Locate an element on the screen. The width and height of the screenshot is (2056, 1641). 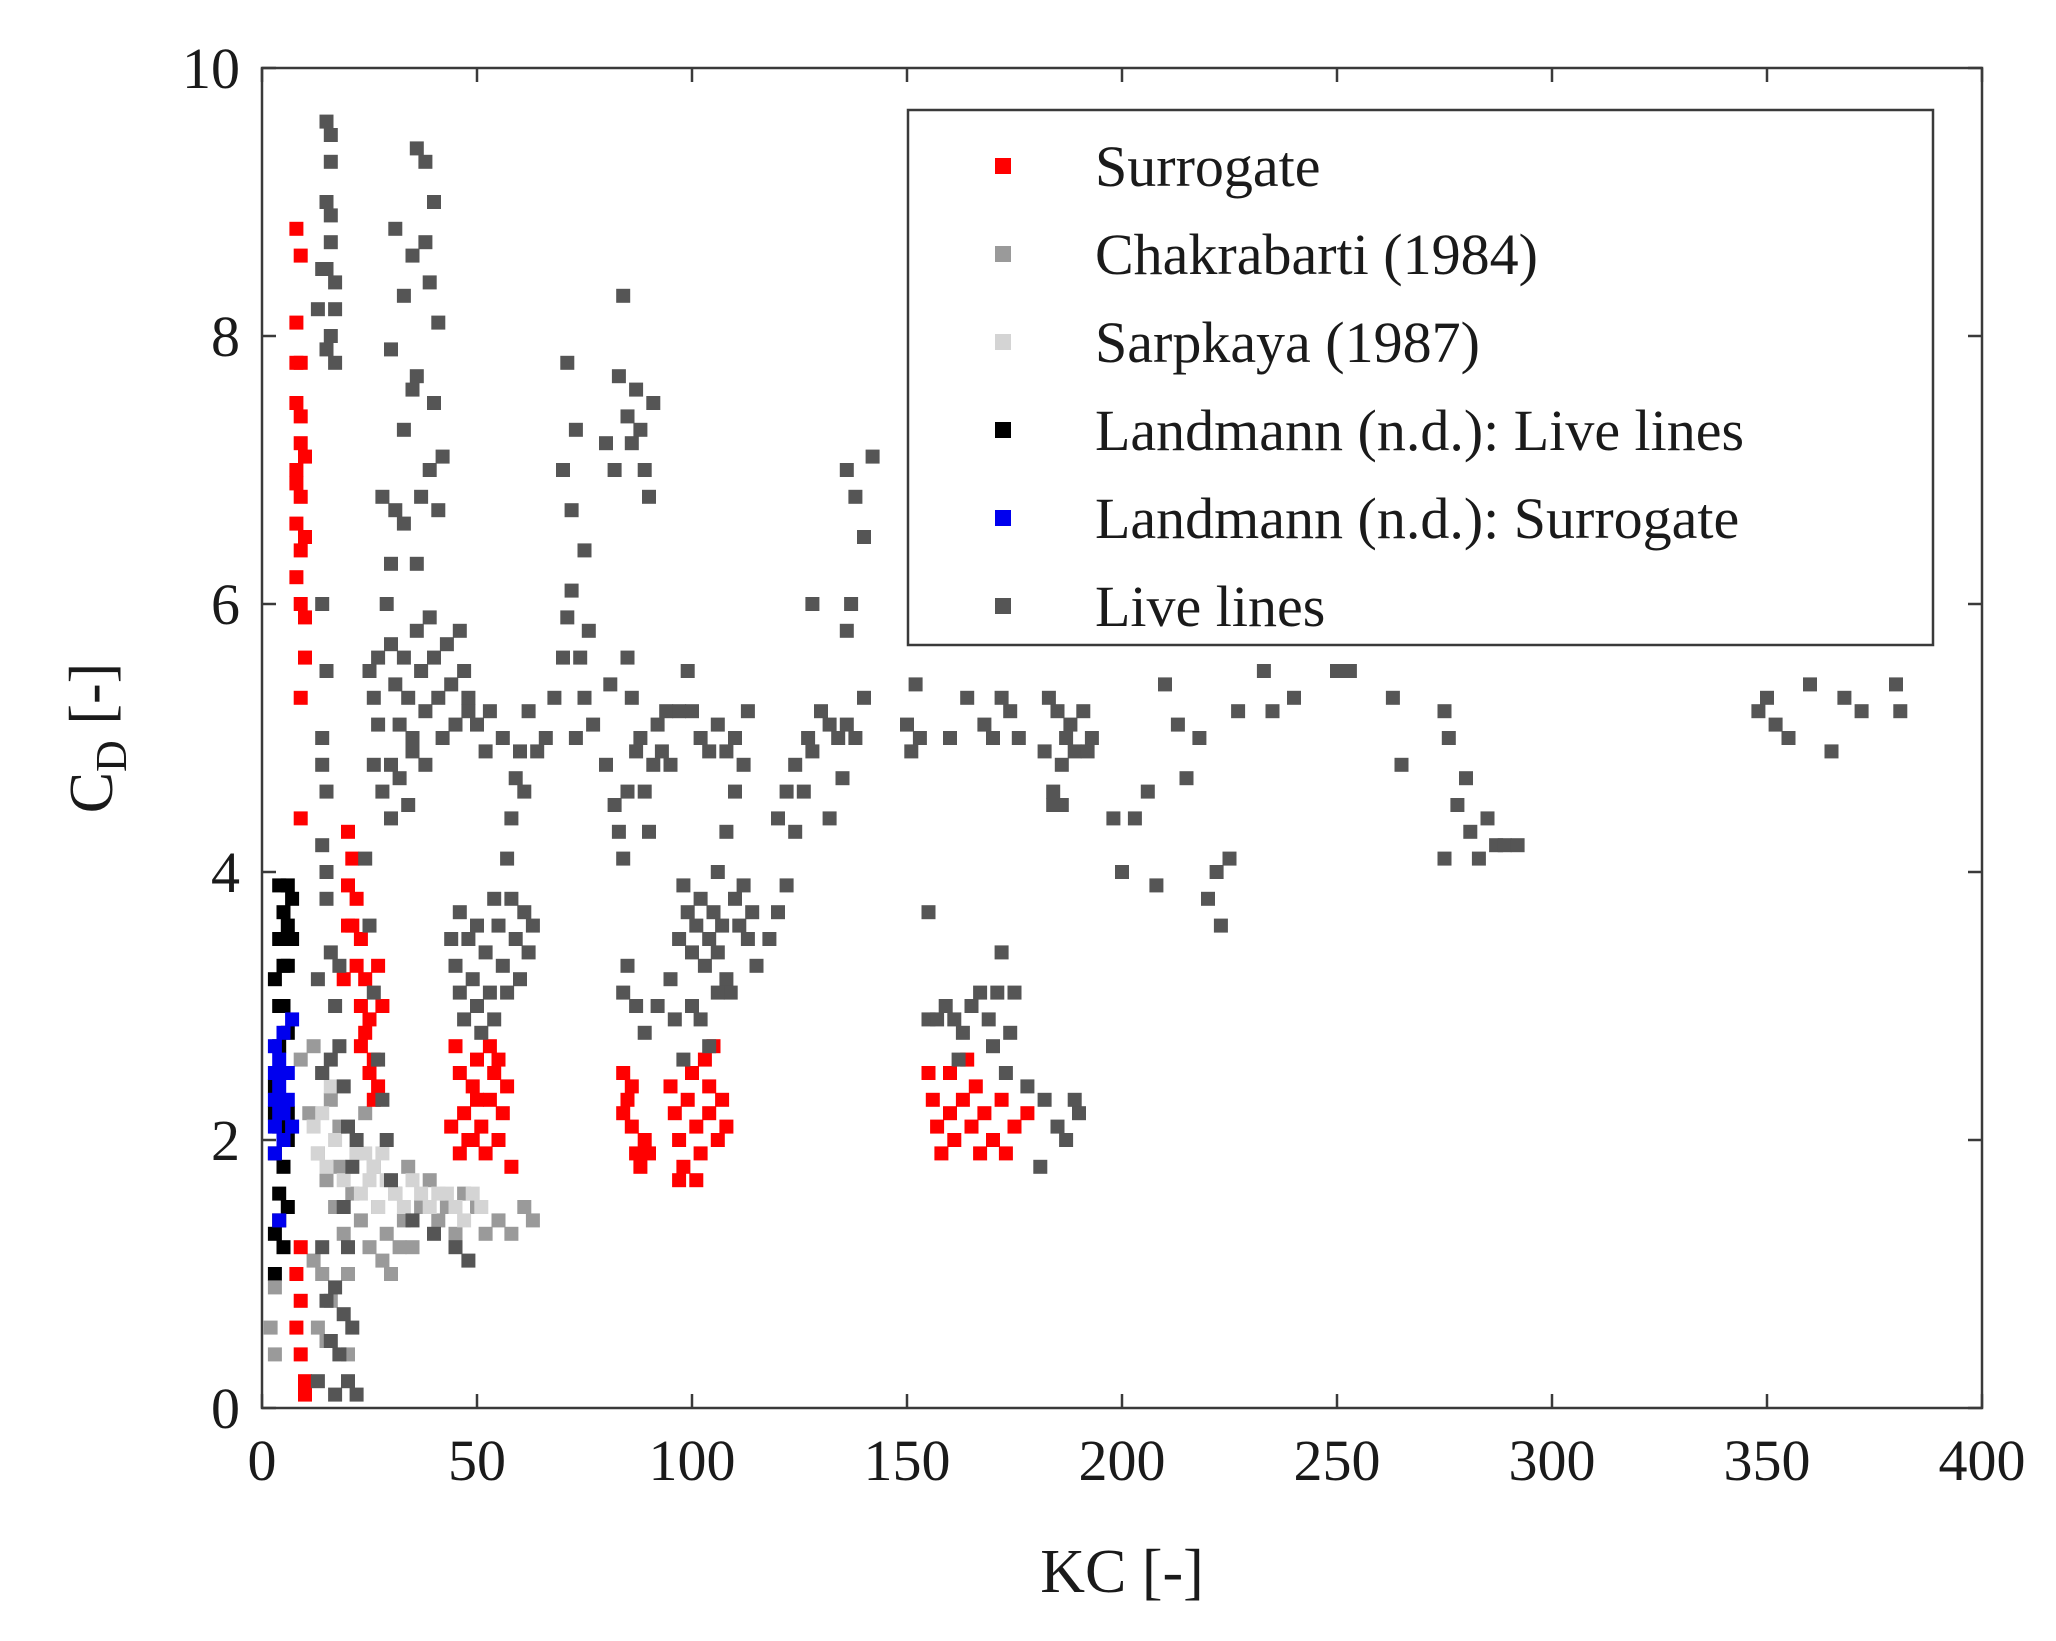
legend-label: Surrogate is located at coordinates (1208, 166).